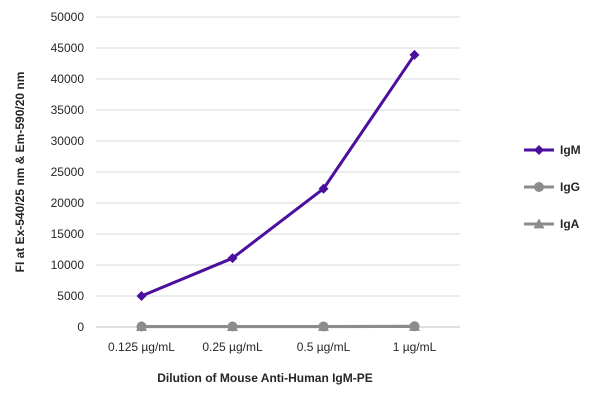 Image resolution: width=600 pixels, height=400 pixels. Describe the element at coordinates (68, 203) in the screenshot. I see `y-tick-label-20000: 20000` at that location.